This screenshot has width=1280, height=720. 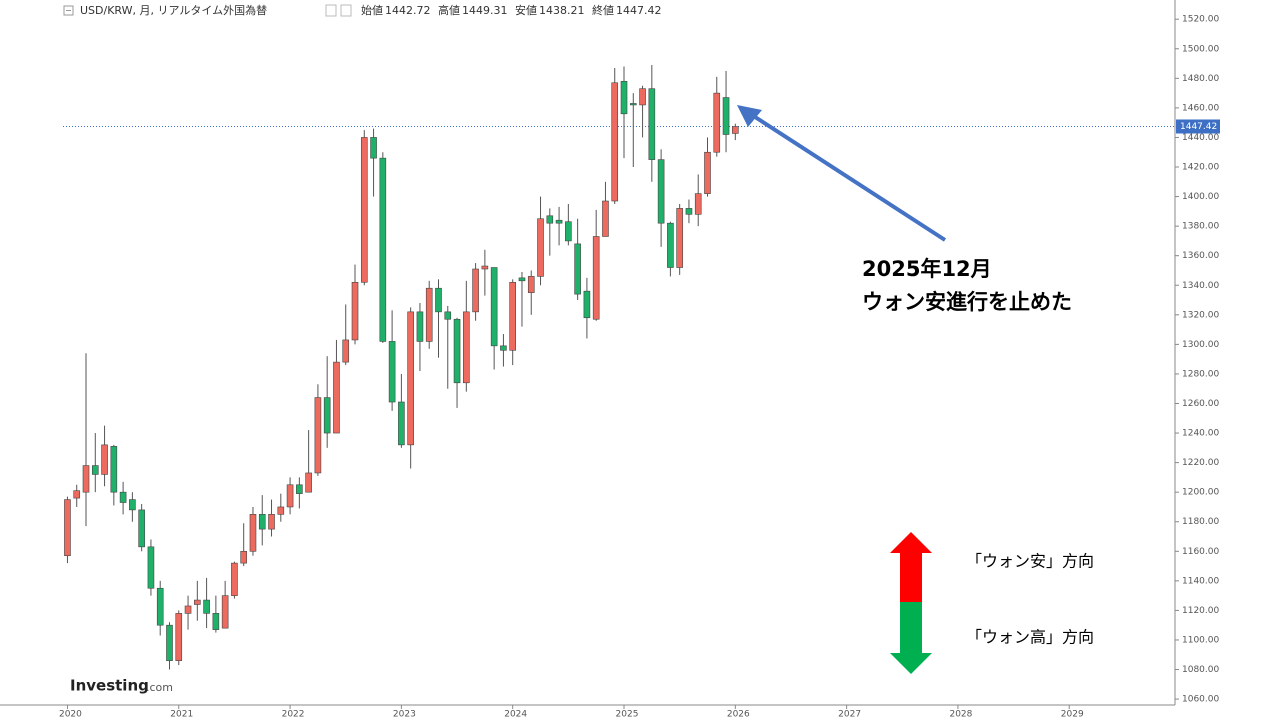 What do you see at coordinates (485, 10) in the screenshot?
I see `ohlc-value: 1449.31` at bounding box center [485, 10].